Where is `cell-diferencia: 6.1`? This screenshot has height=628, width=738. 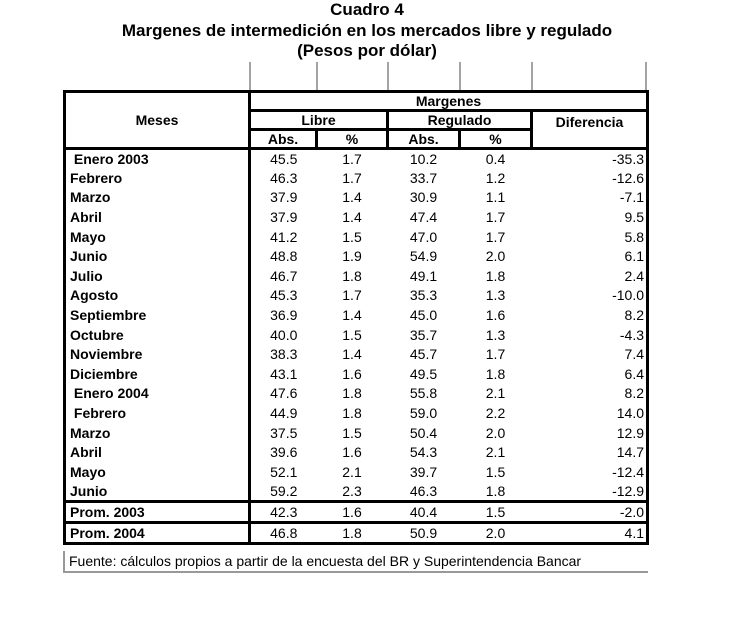 cell-diferencia: 6.1 is located at coordinates (634, 256).